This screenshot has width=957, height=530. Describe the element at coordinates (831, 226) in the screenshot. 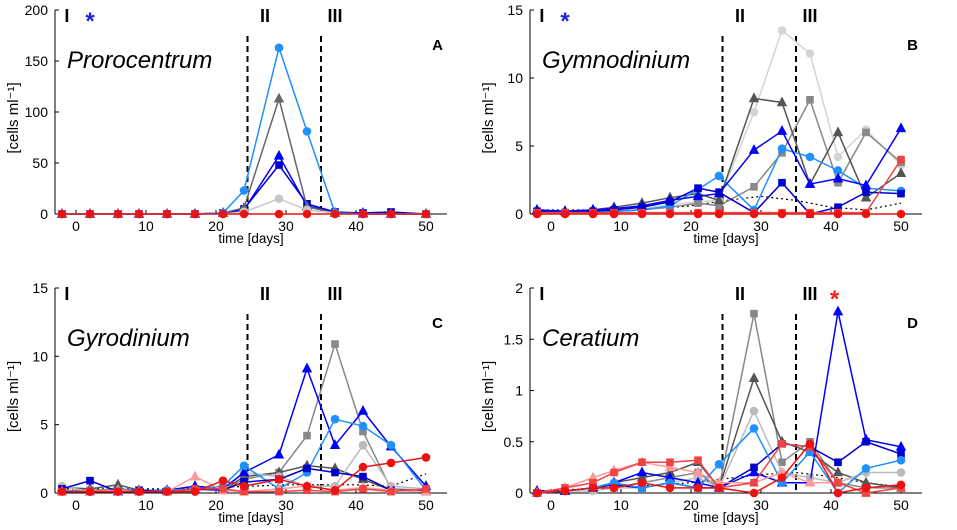

I see `x-tick-label: 40` at that location.